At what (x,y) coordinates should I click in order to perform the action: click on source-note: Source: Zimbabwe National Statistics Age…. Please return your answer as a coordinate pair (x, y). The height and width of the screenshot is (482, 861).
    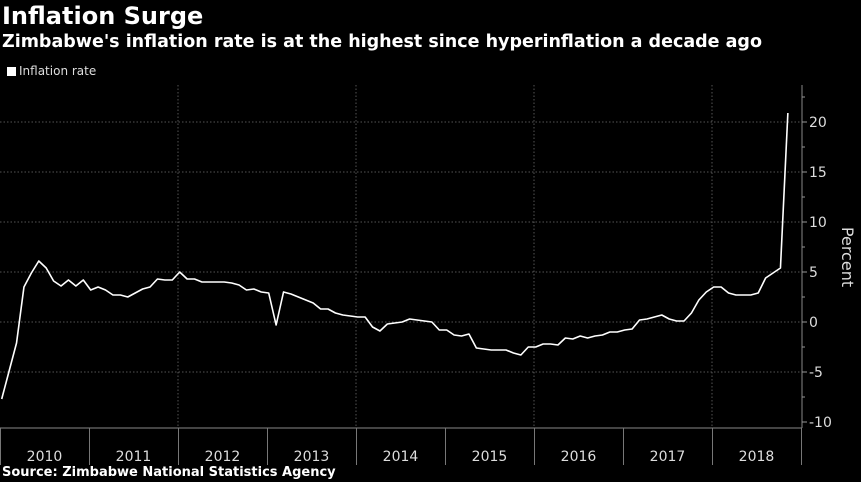
    Looking at the image, I should click on (169, 472).